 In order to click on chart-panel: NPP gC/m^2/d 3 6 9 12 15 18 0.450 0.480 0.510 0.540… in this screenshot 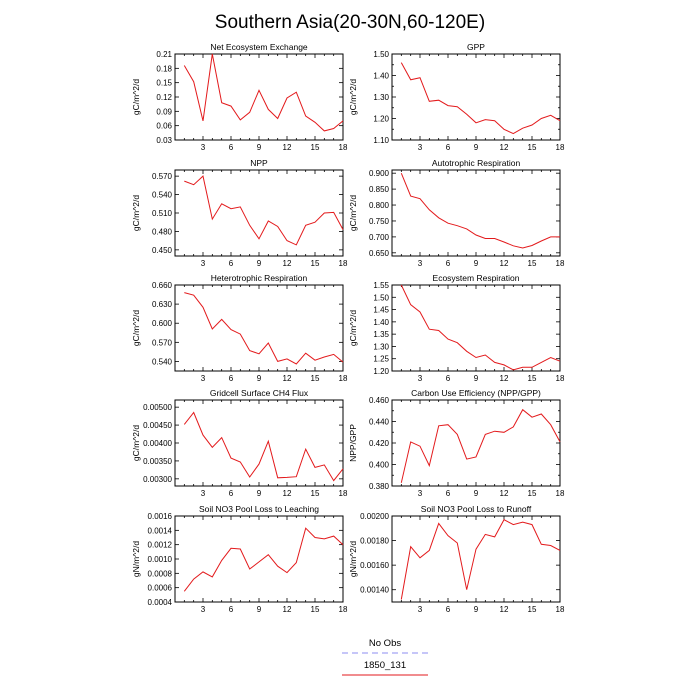, I will do `click(239, 213)`.